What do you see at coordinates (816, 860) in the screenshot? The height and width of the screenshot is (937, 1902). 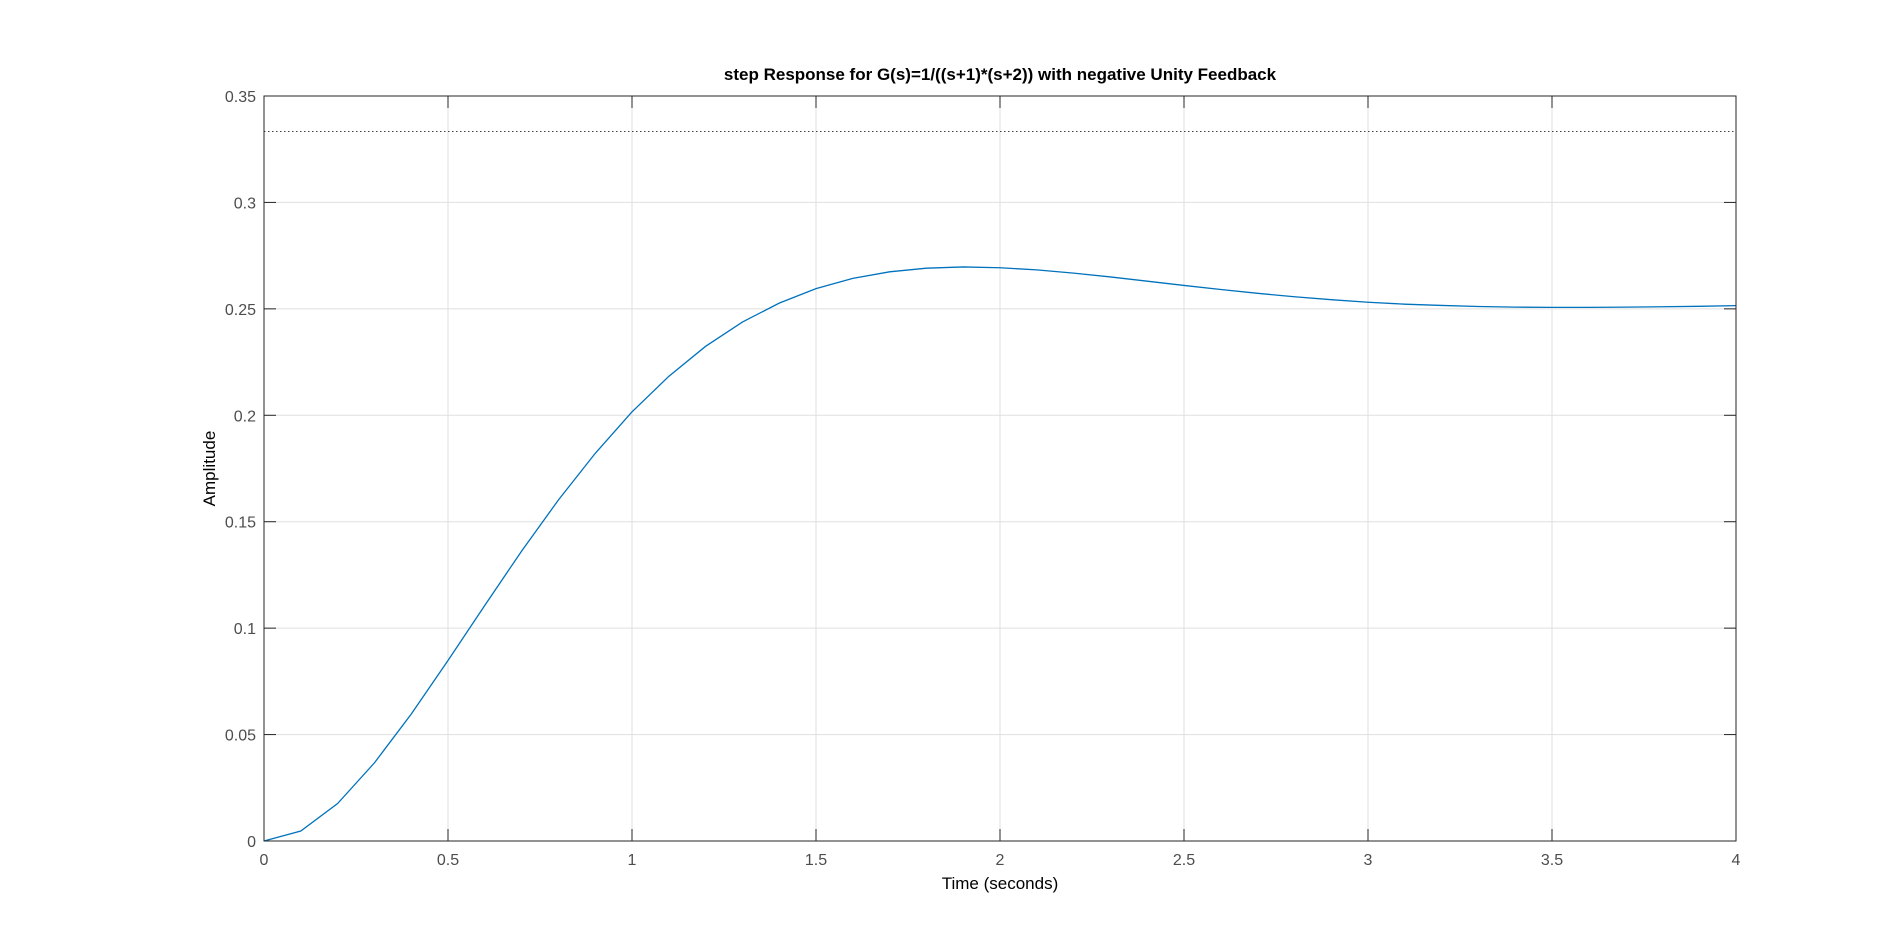 I see `x-tick-label: 1.5` at bounding box center [816, 860].